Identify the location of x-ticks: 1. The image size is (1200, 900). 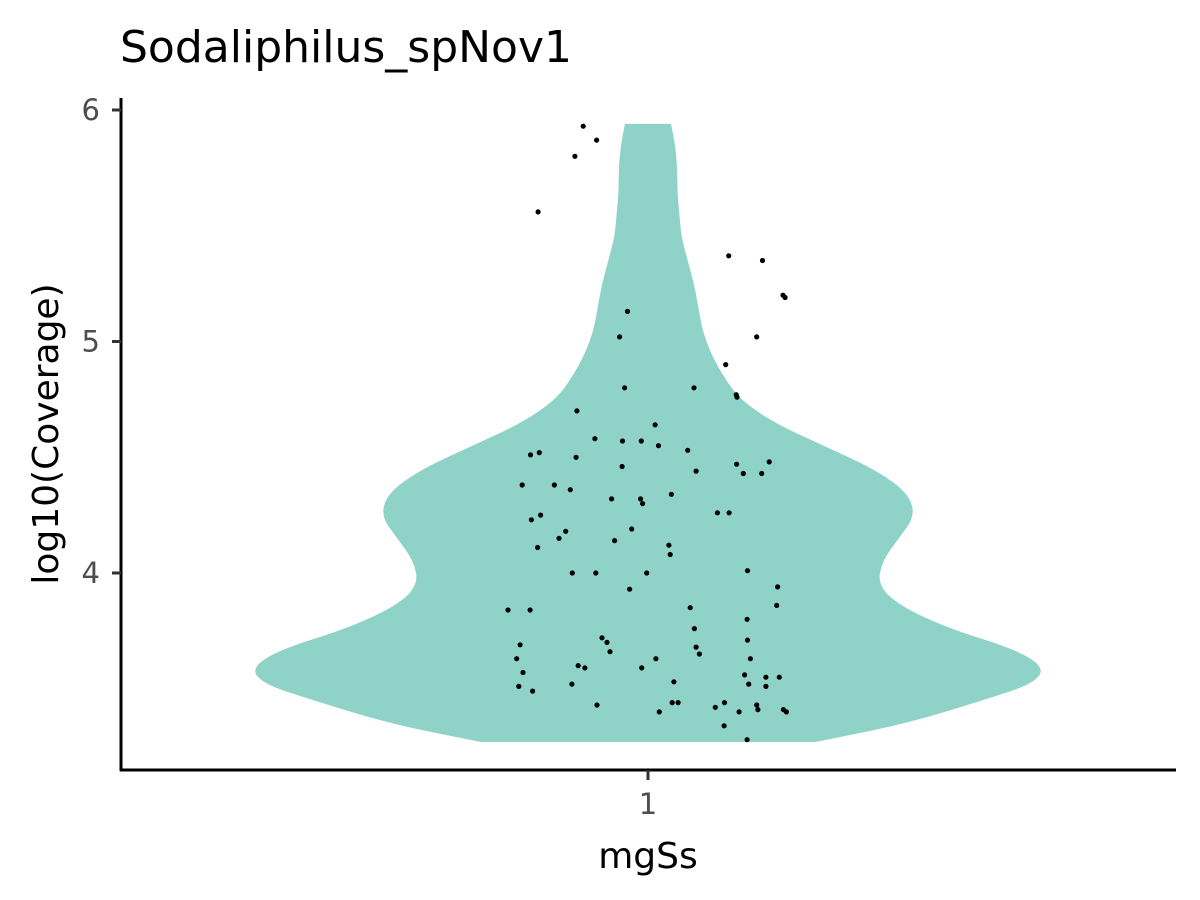
(648, 795).